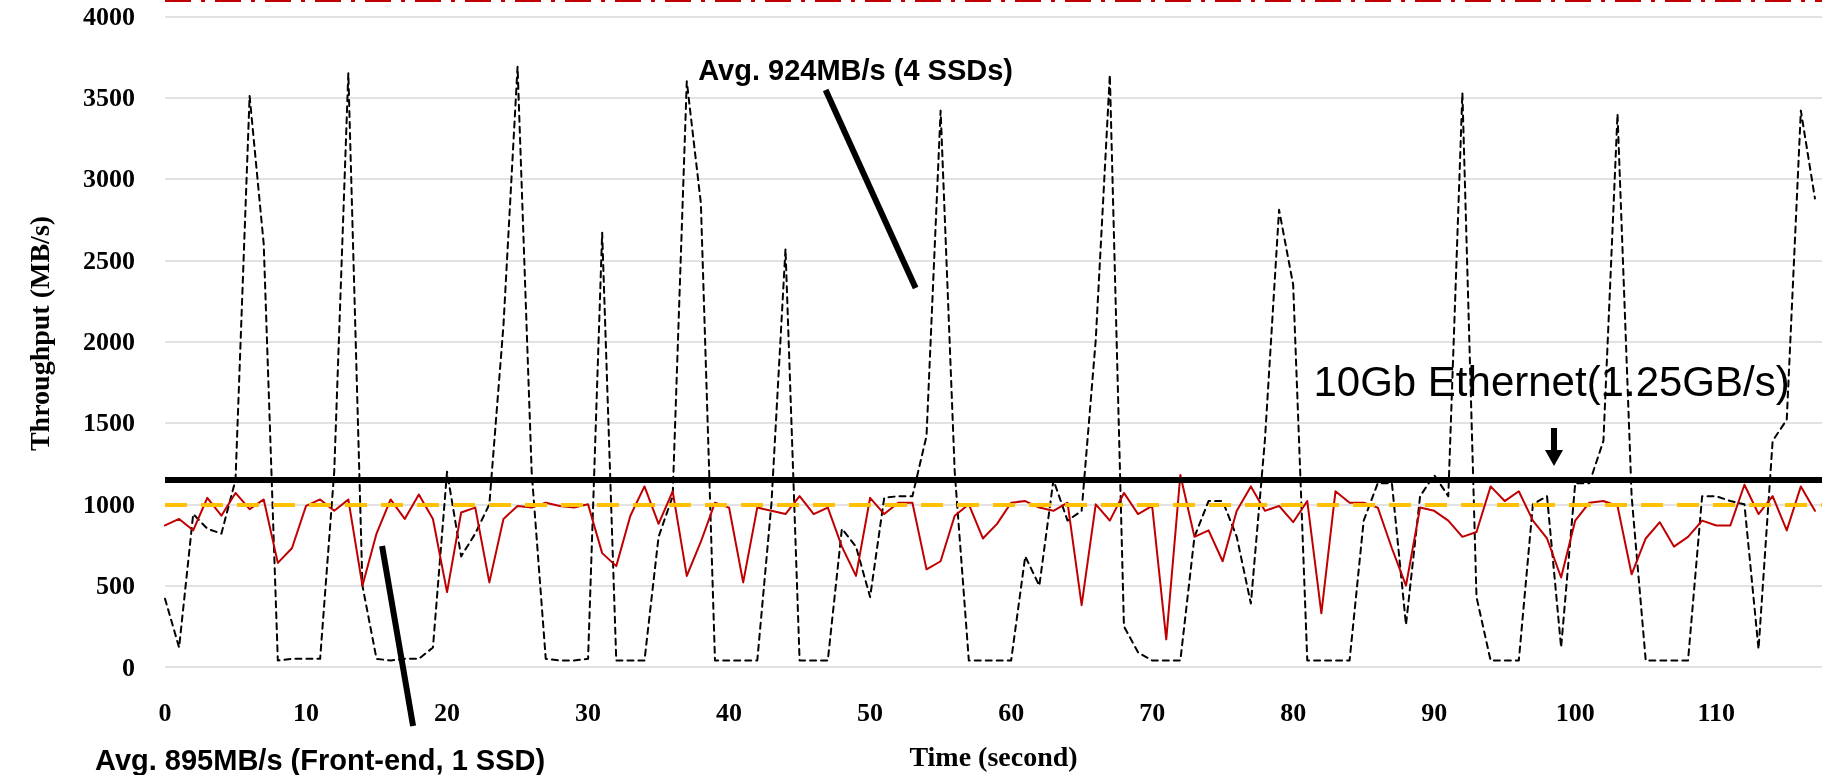  What do you see at coordinates (729, 712) in the screenshot?
I see `x-tick-label: 40` at bounding box center [729, 712].